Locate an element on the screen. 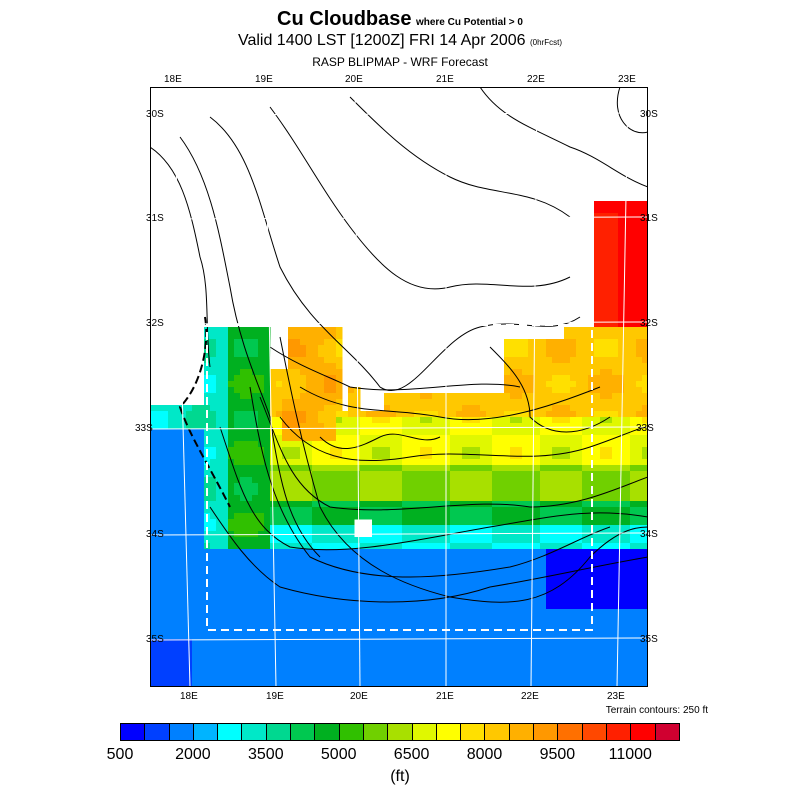  terrain-contour is located at coordinates (450, 403).